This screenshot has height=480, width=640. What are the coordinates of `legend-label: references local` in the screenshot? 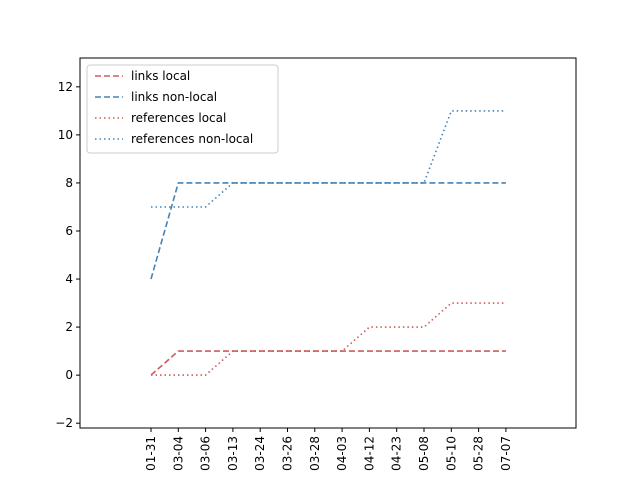 It's located at (178, 118).